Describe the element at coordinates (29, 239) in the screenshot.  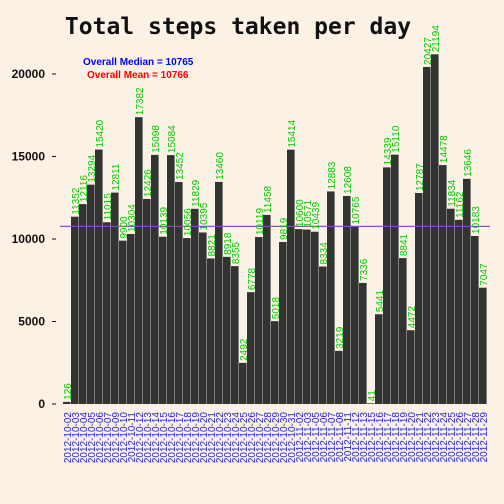
I see `y-tick-label: 10000` at that location.